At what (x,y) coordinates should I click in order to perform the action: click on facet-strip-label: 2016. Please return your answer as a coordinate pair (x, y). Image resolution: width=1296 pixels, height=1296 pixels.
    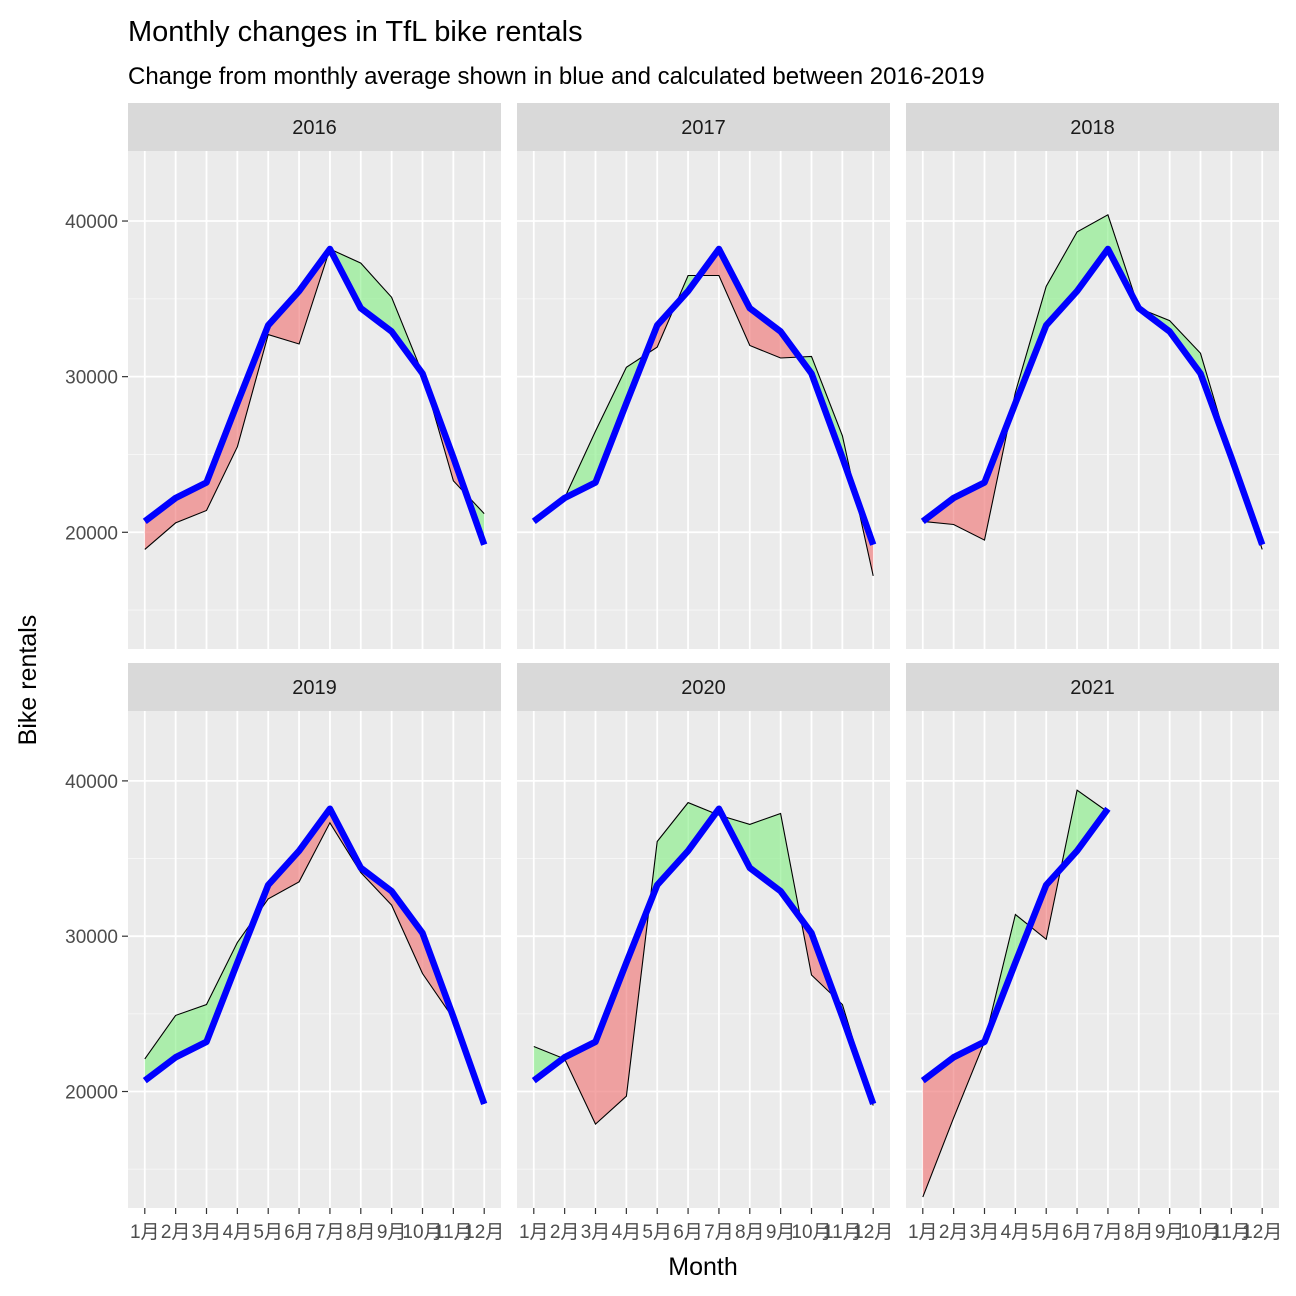
    Looking at the image, I should click on (314, 128).